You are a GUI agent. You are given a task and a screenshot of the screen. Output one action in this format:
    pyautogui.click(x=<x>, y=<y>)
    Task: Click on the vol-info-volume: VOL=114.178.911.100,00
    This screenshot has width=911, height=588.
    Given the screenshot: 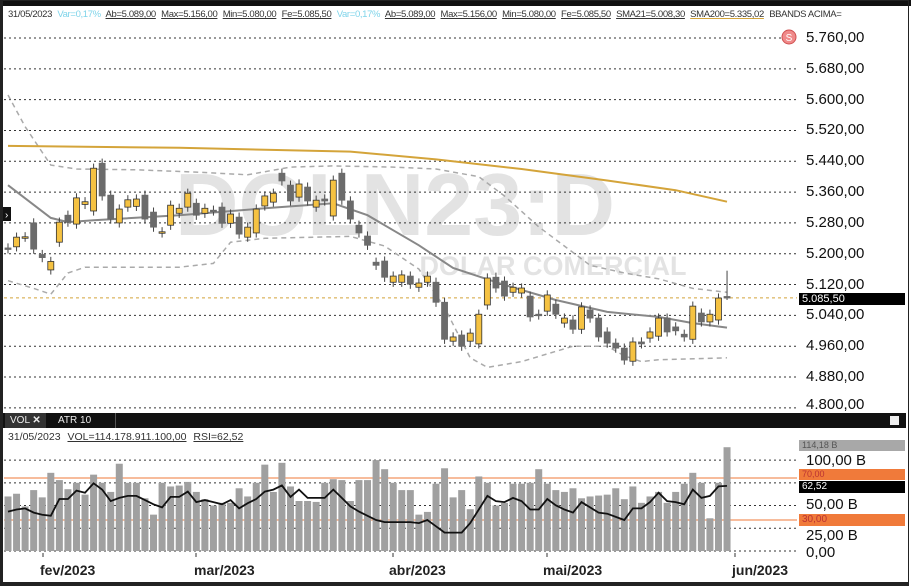 What is the action you would take?
    pyautogui.click(x=127, y=437)
    